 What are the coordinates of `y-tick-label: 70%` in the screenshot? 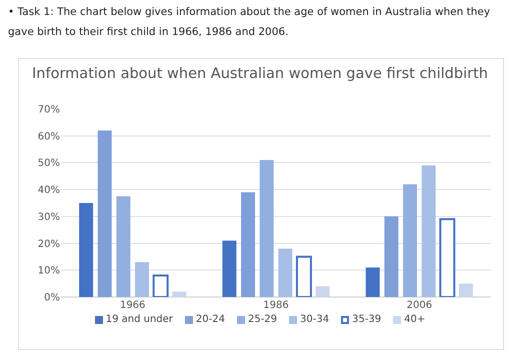 It's located at (49, 110).